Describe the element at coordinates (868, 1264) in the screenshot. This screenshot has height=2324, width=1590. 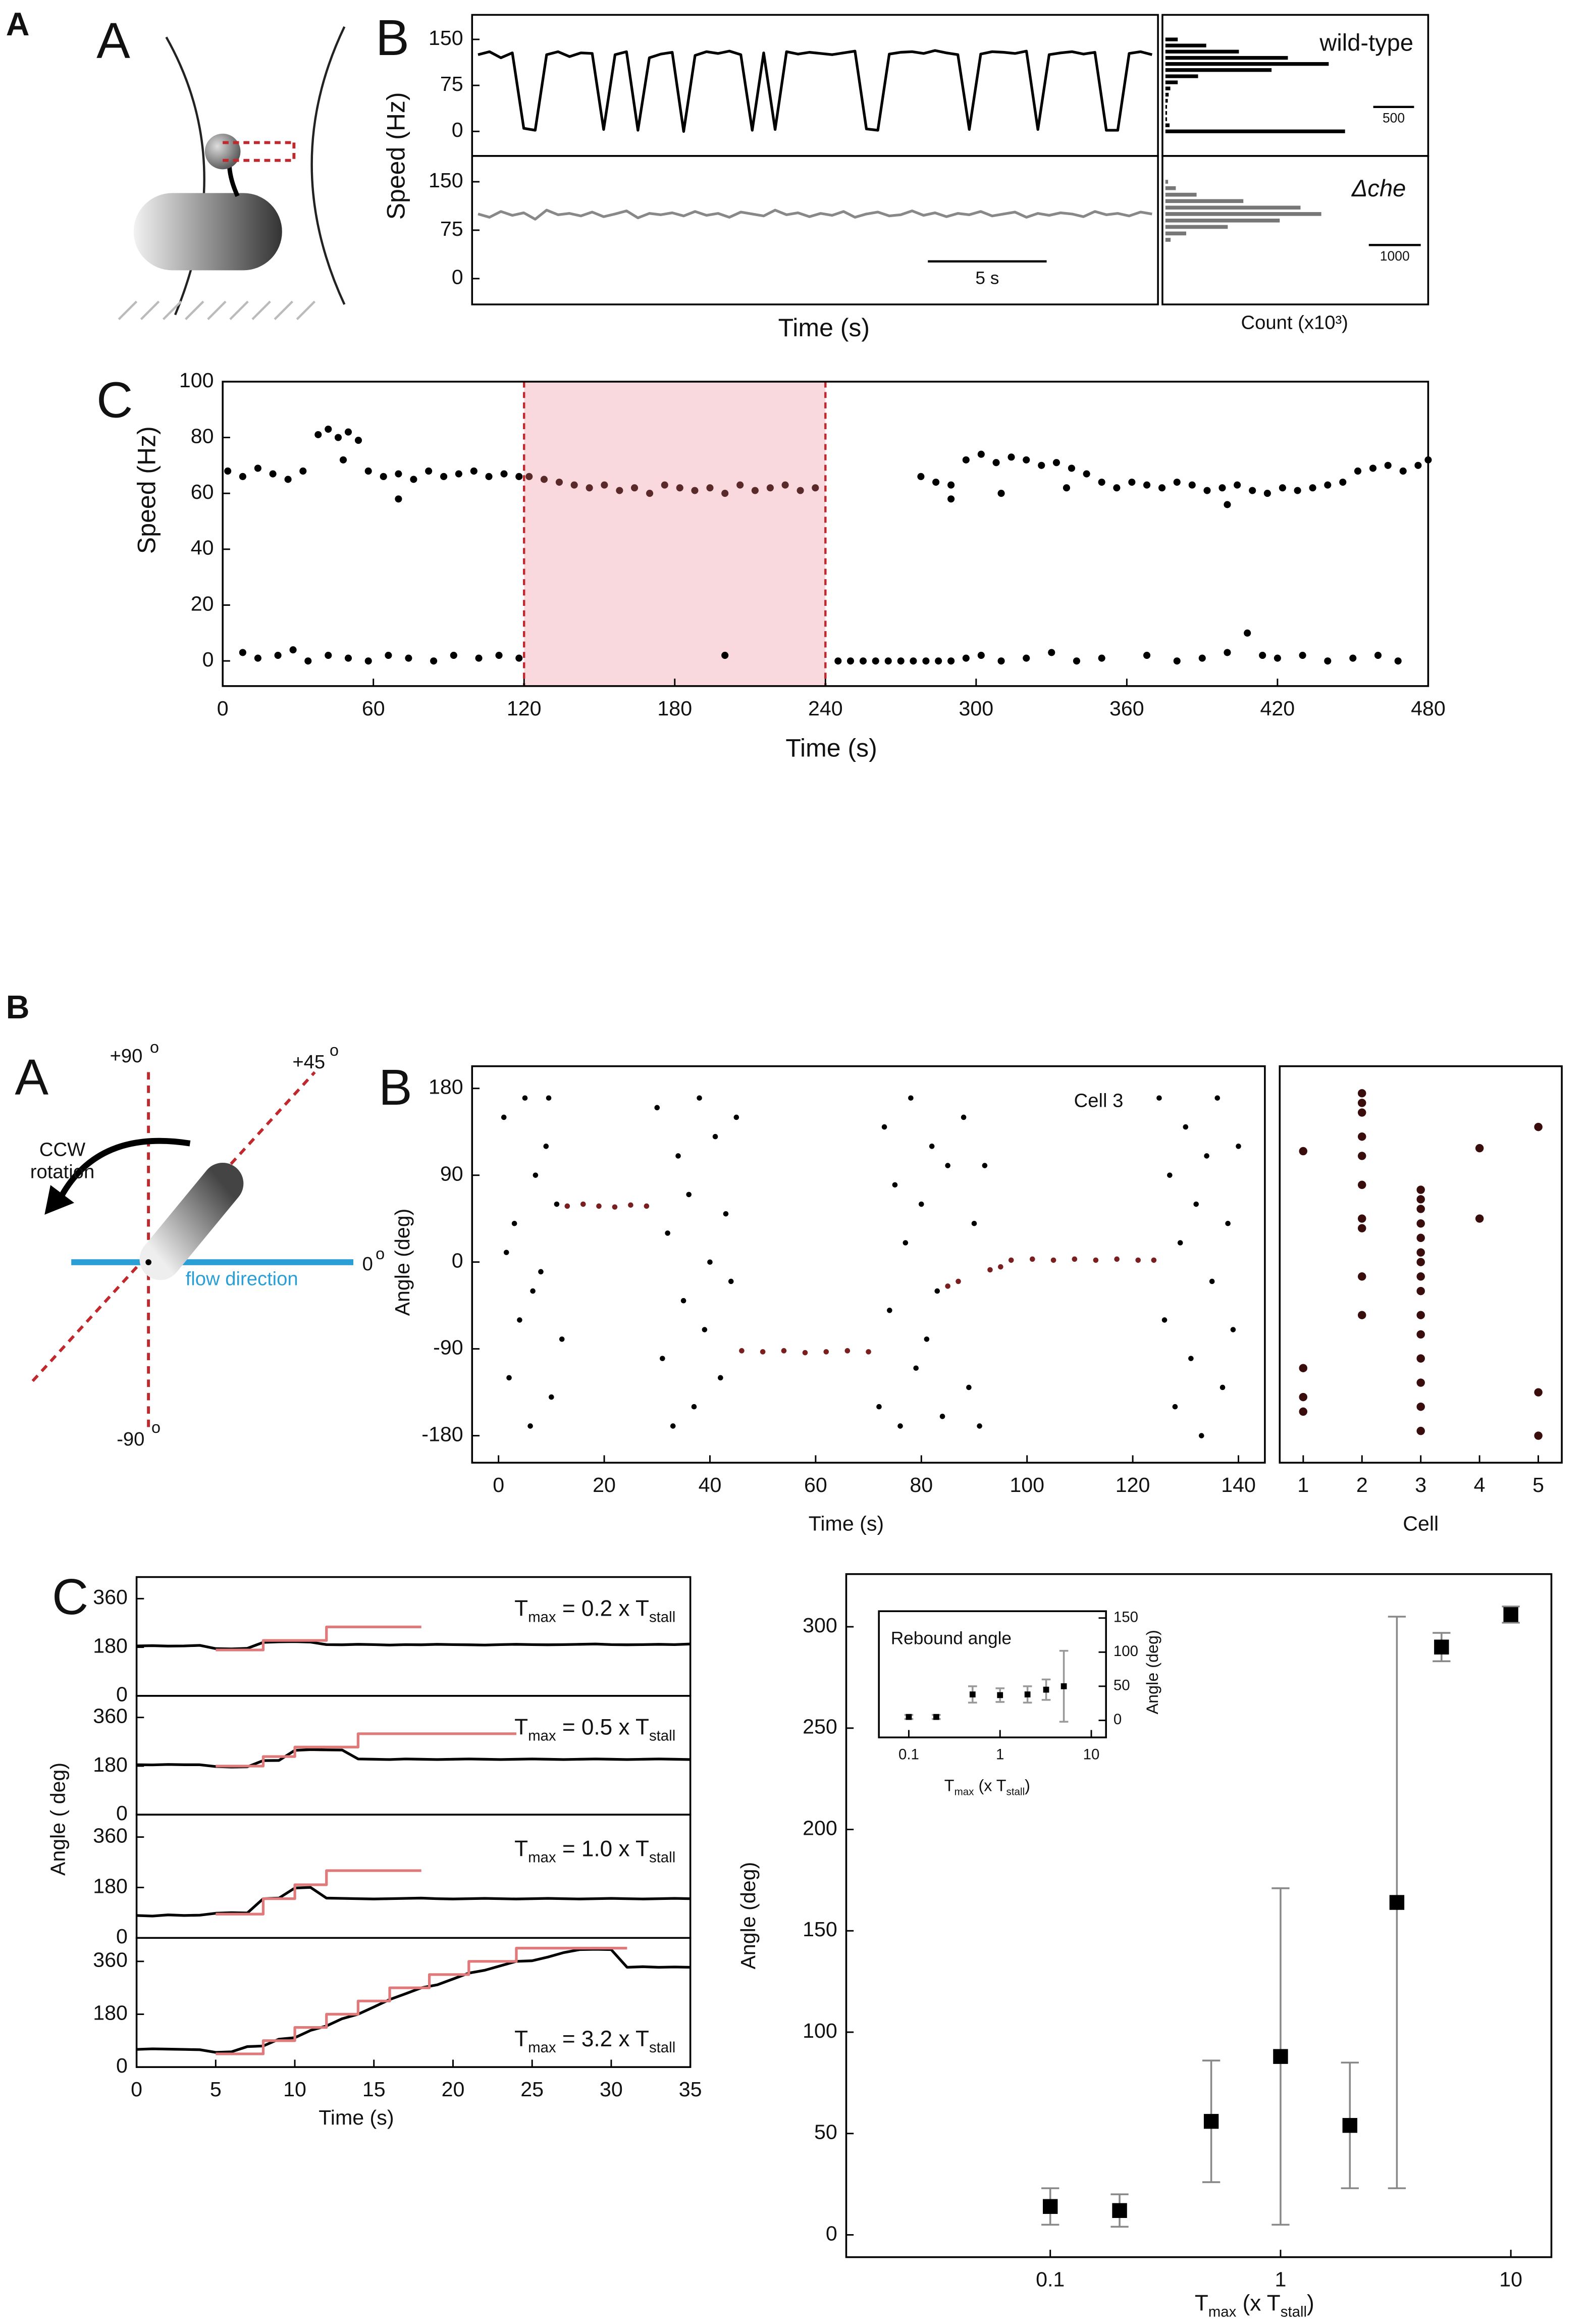
I see `plot-frame` at that location.